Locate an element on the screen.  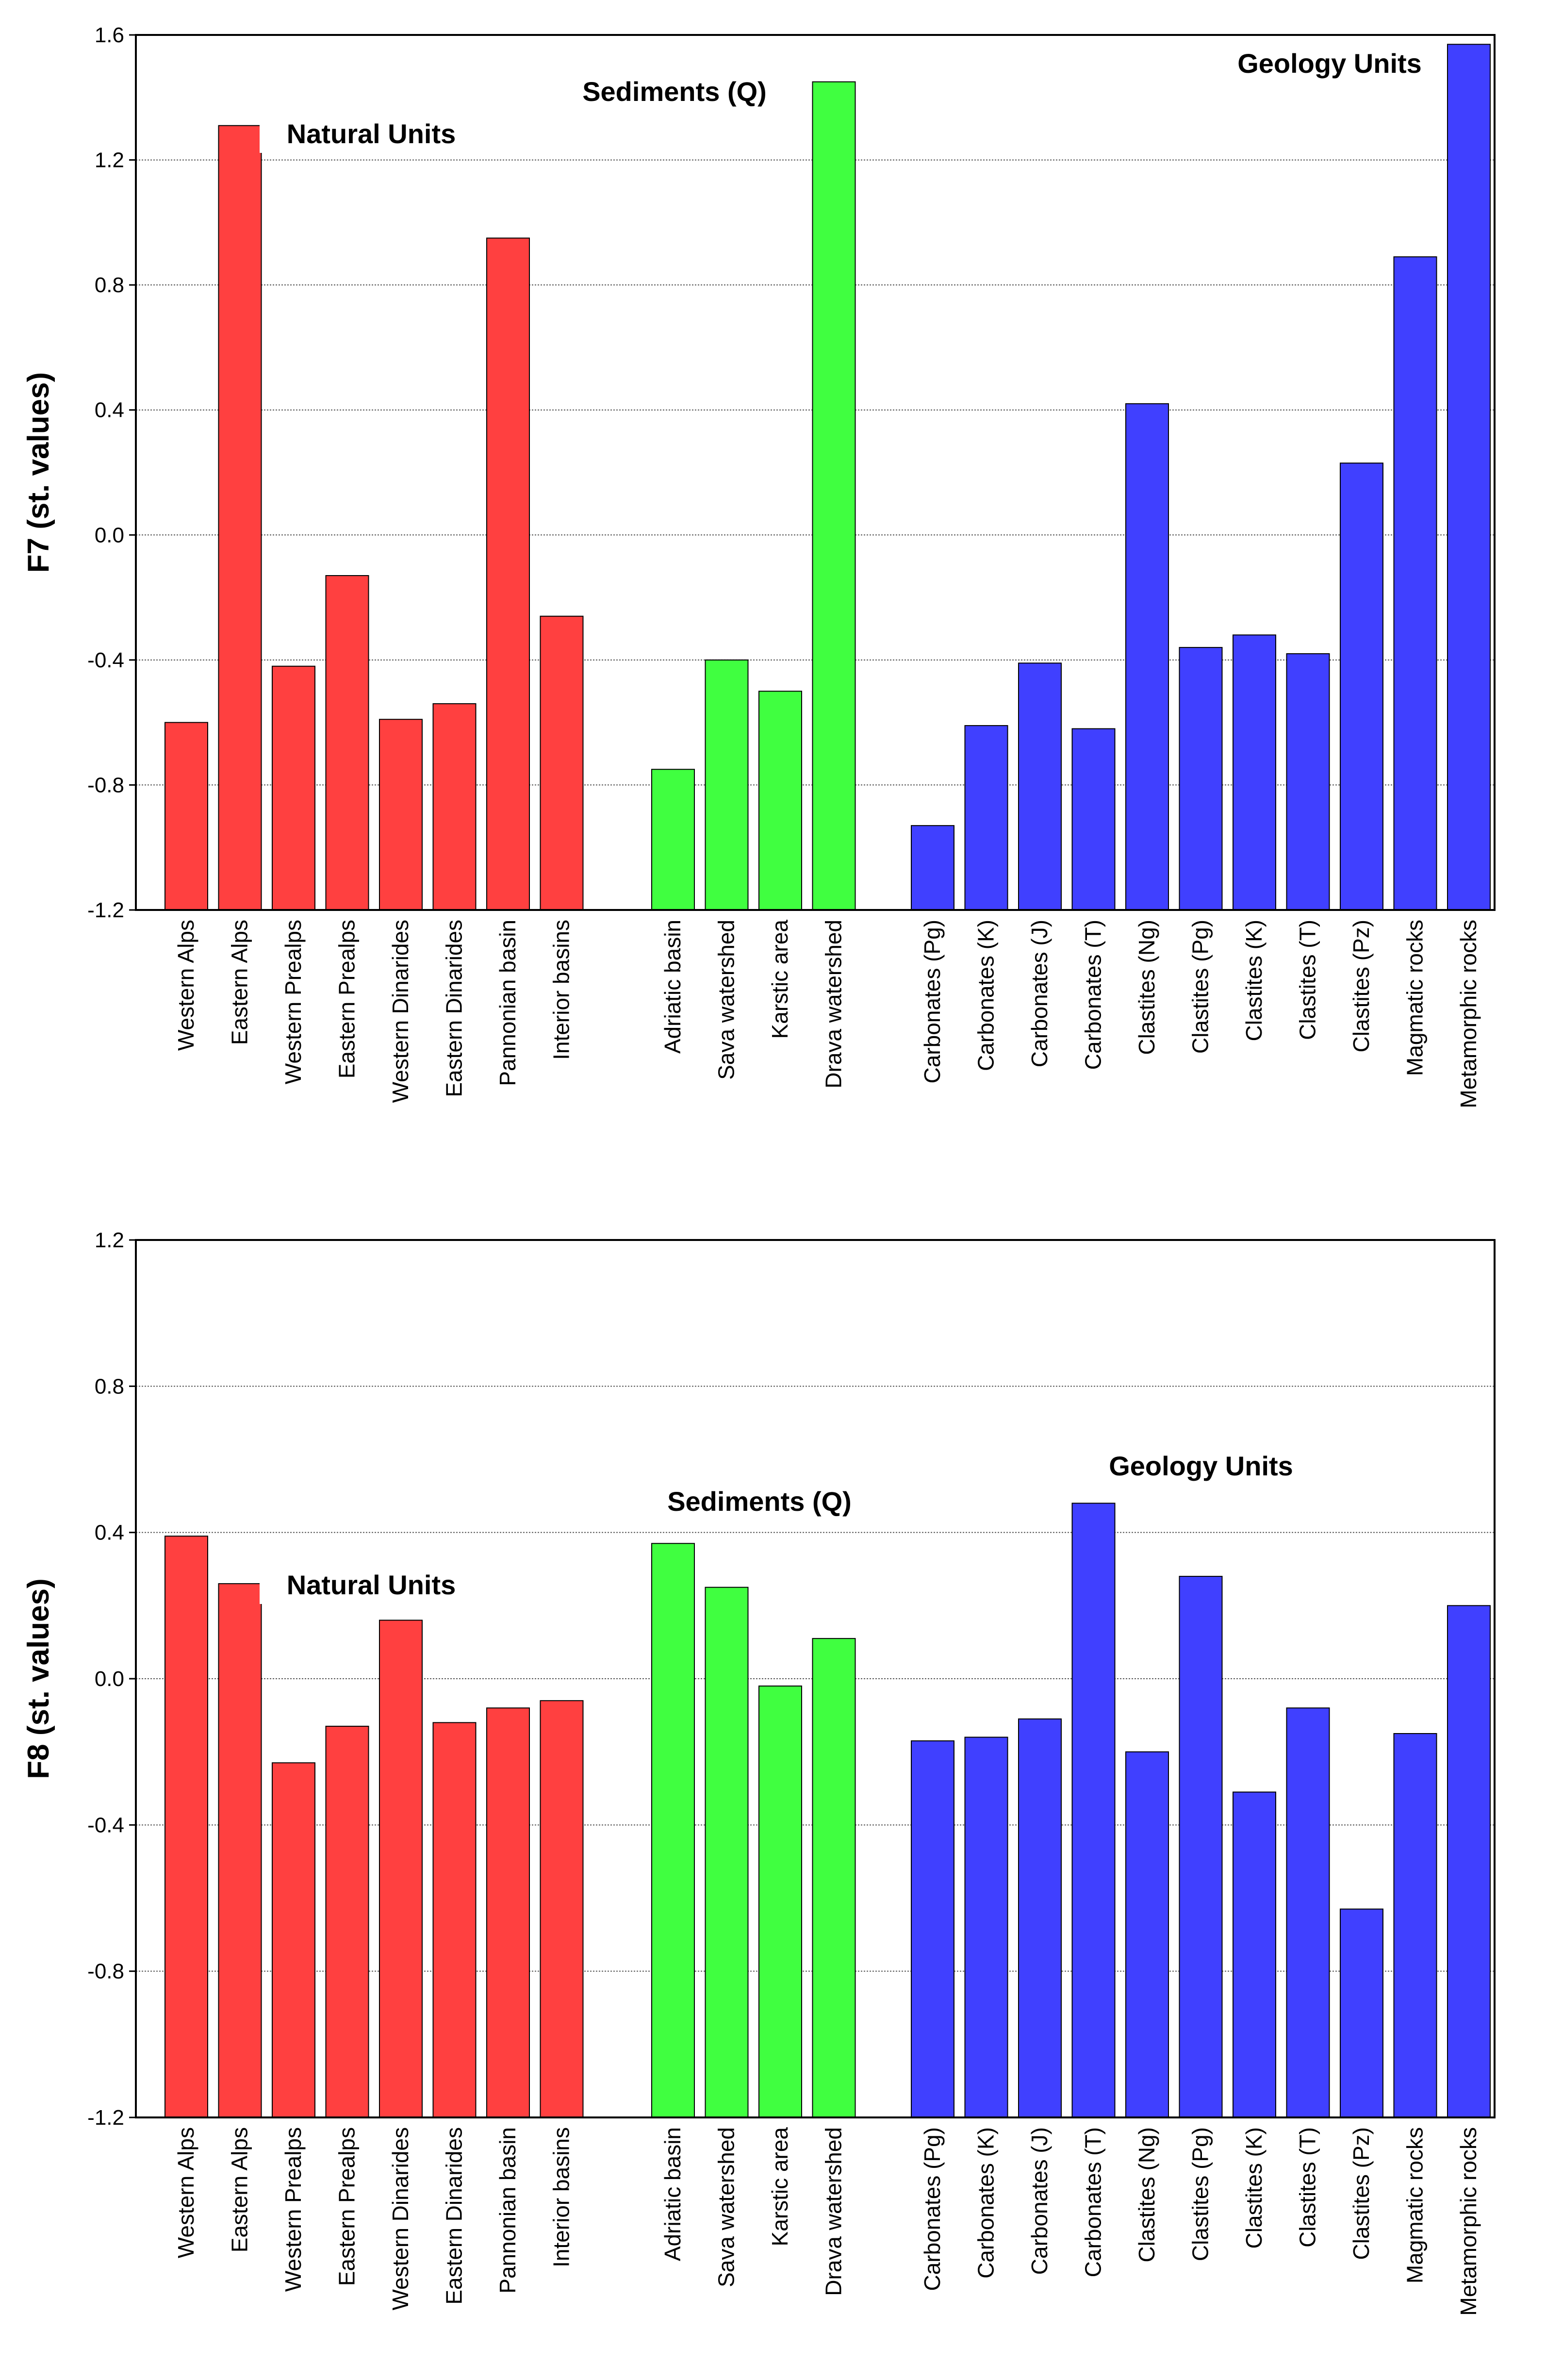
category-label: Carbonates (J) is located at coordinates (1039, 2201).